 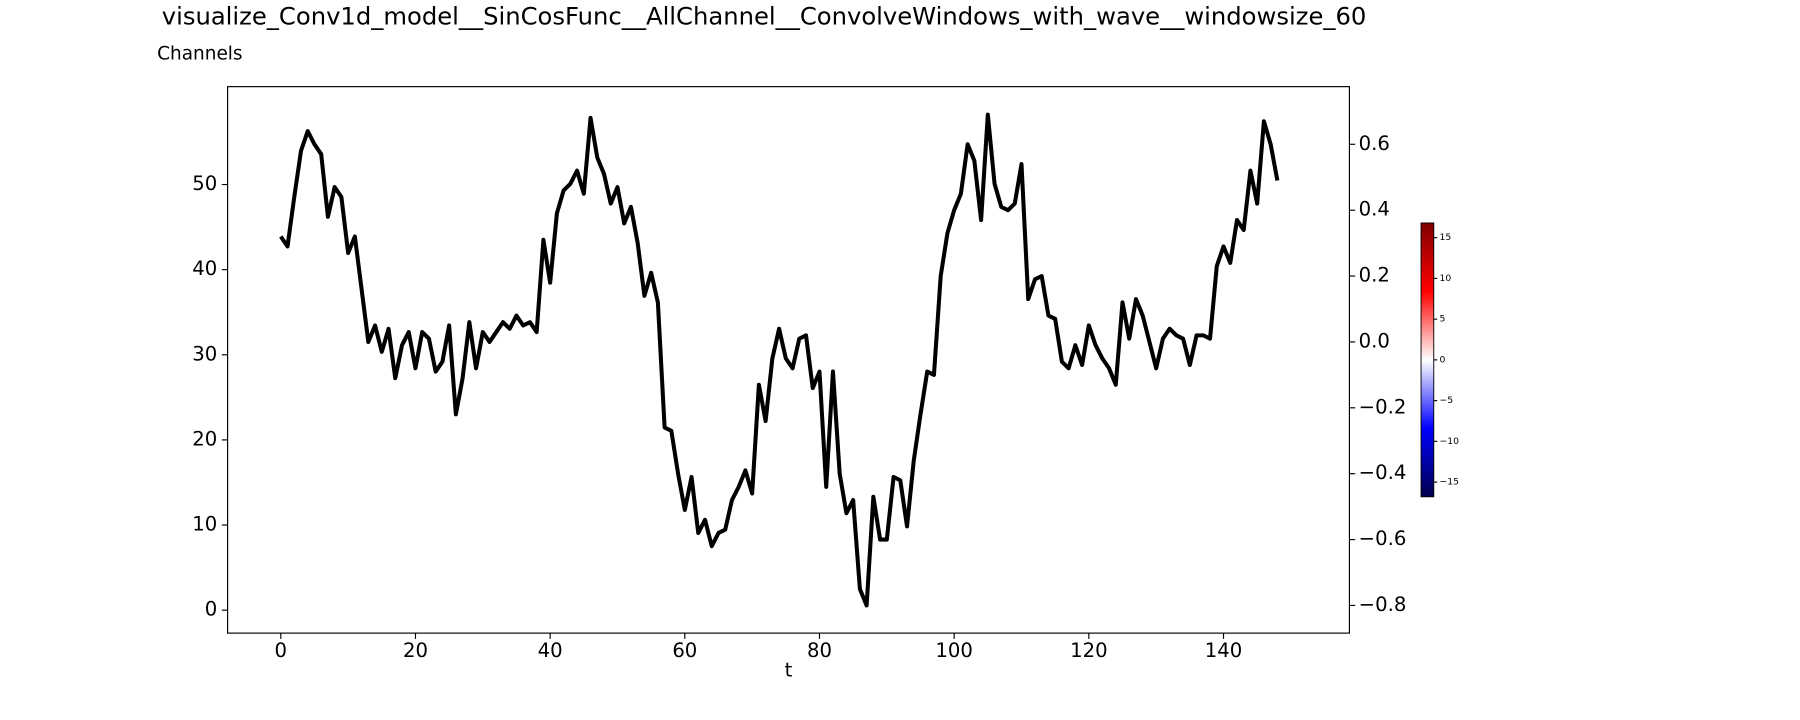 What do you see at coordinates (1088, 650) in the screenshot?
I see `x-tick-label: 120` at bounding box center [1088, 650].